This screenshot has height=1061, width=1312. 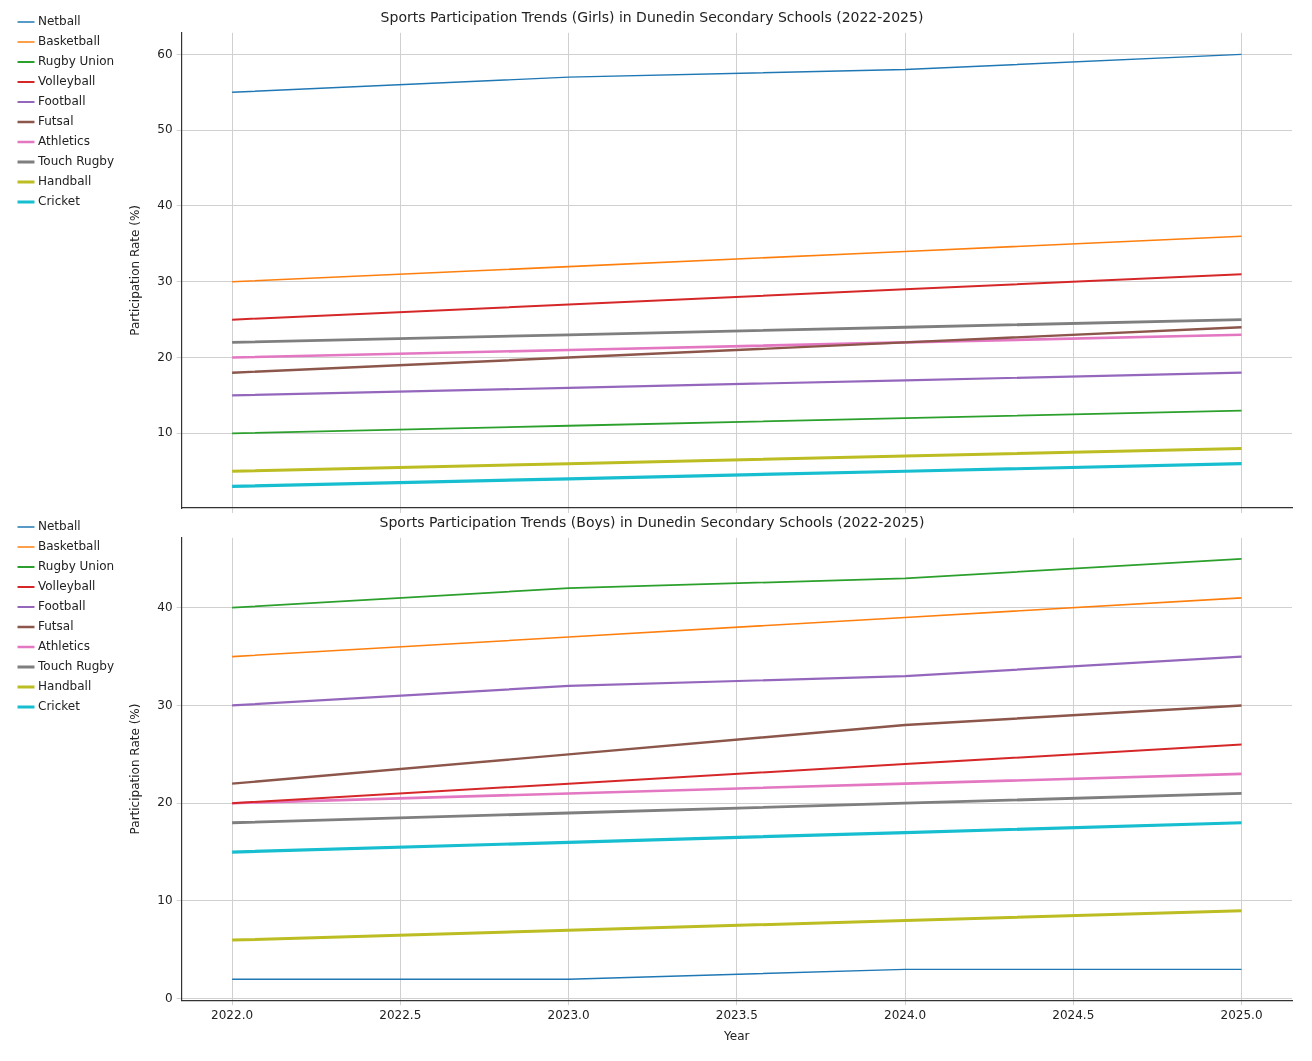 What do you see at coordinates (400, 1014) in the screenshot?
I see `x-tick-label: 2022.5` at bounding box center [400, 1014].